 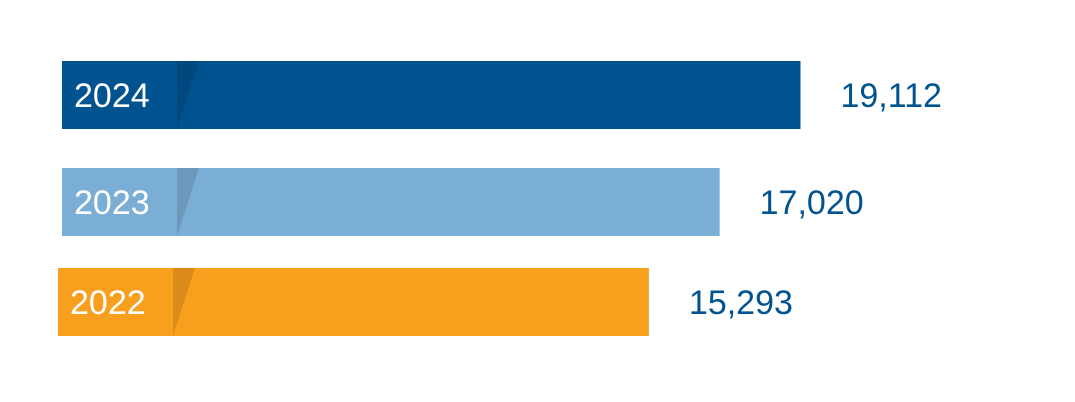 What do you see at coordinates (812, 203) in the screenshot?
I see `bar-value-label: 17,020` at bounding box center [812, 203].